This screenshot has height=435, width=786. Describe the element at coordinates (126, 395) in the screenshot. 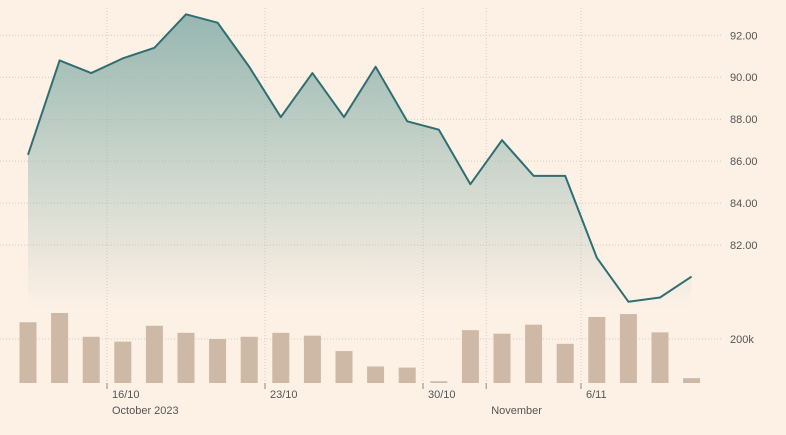

I see `x-tick-label: 16/10` at that location.